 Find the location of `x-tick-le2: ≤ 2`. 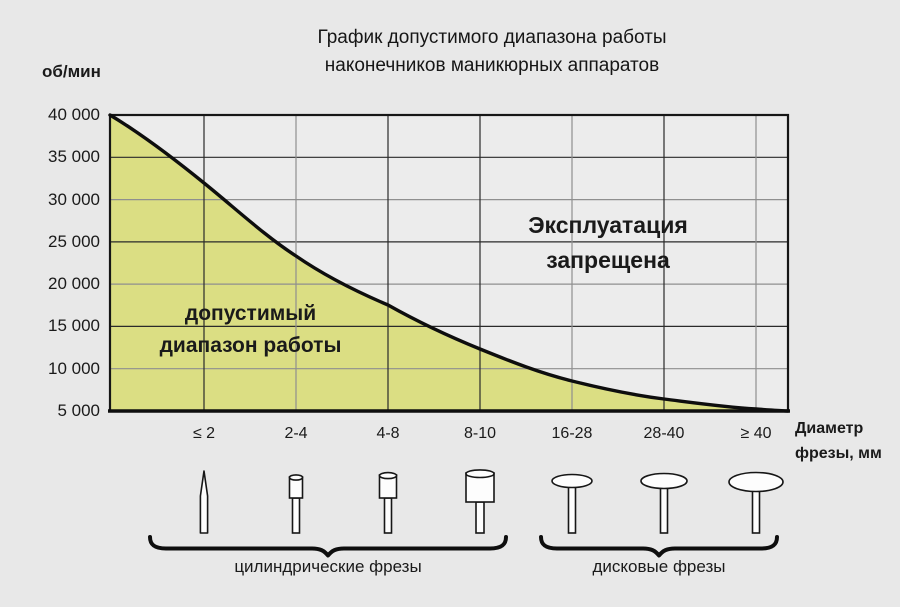

x-tick-le2: ≤ 2 is located at coordinates (204, 433).